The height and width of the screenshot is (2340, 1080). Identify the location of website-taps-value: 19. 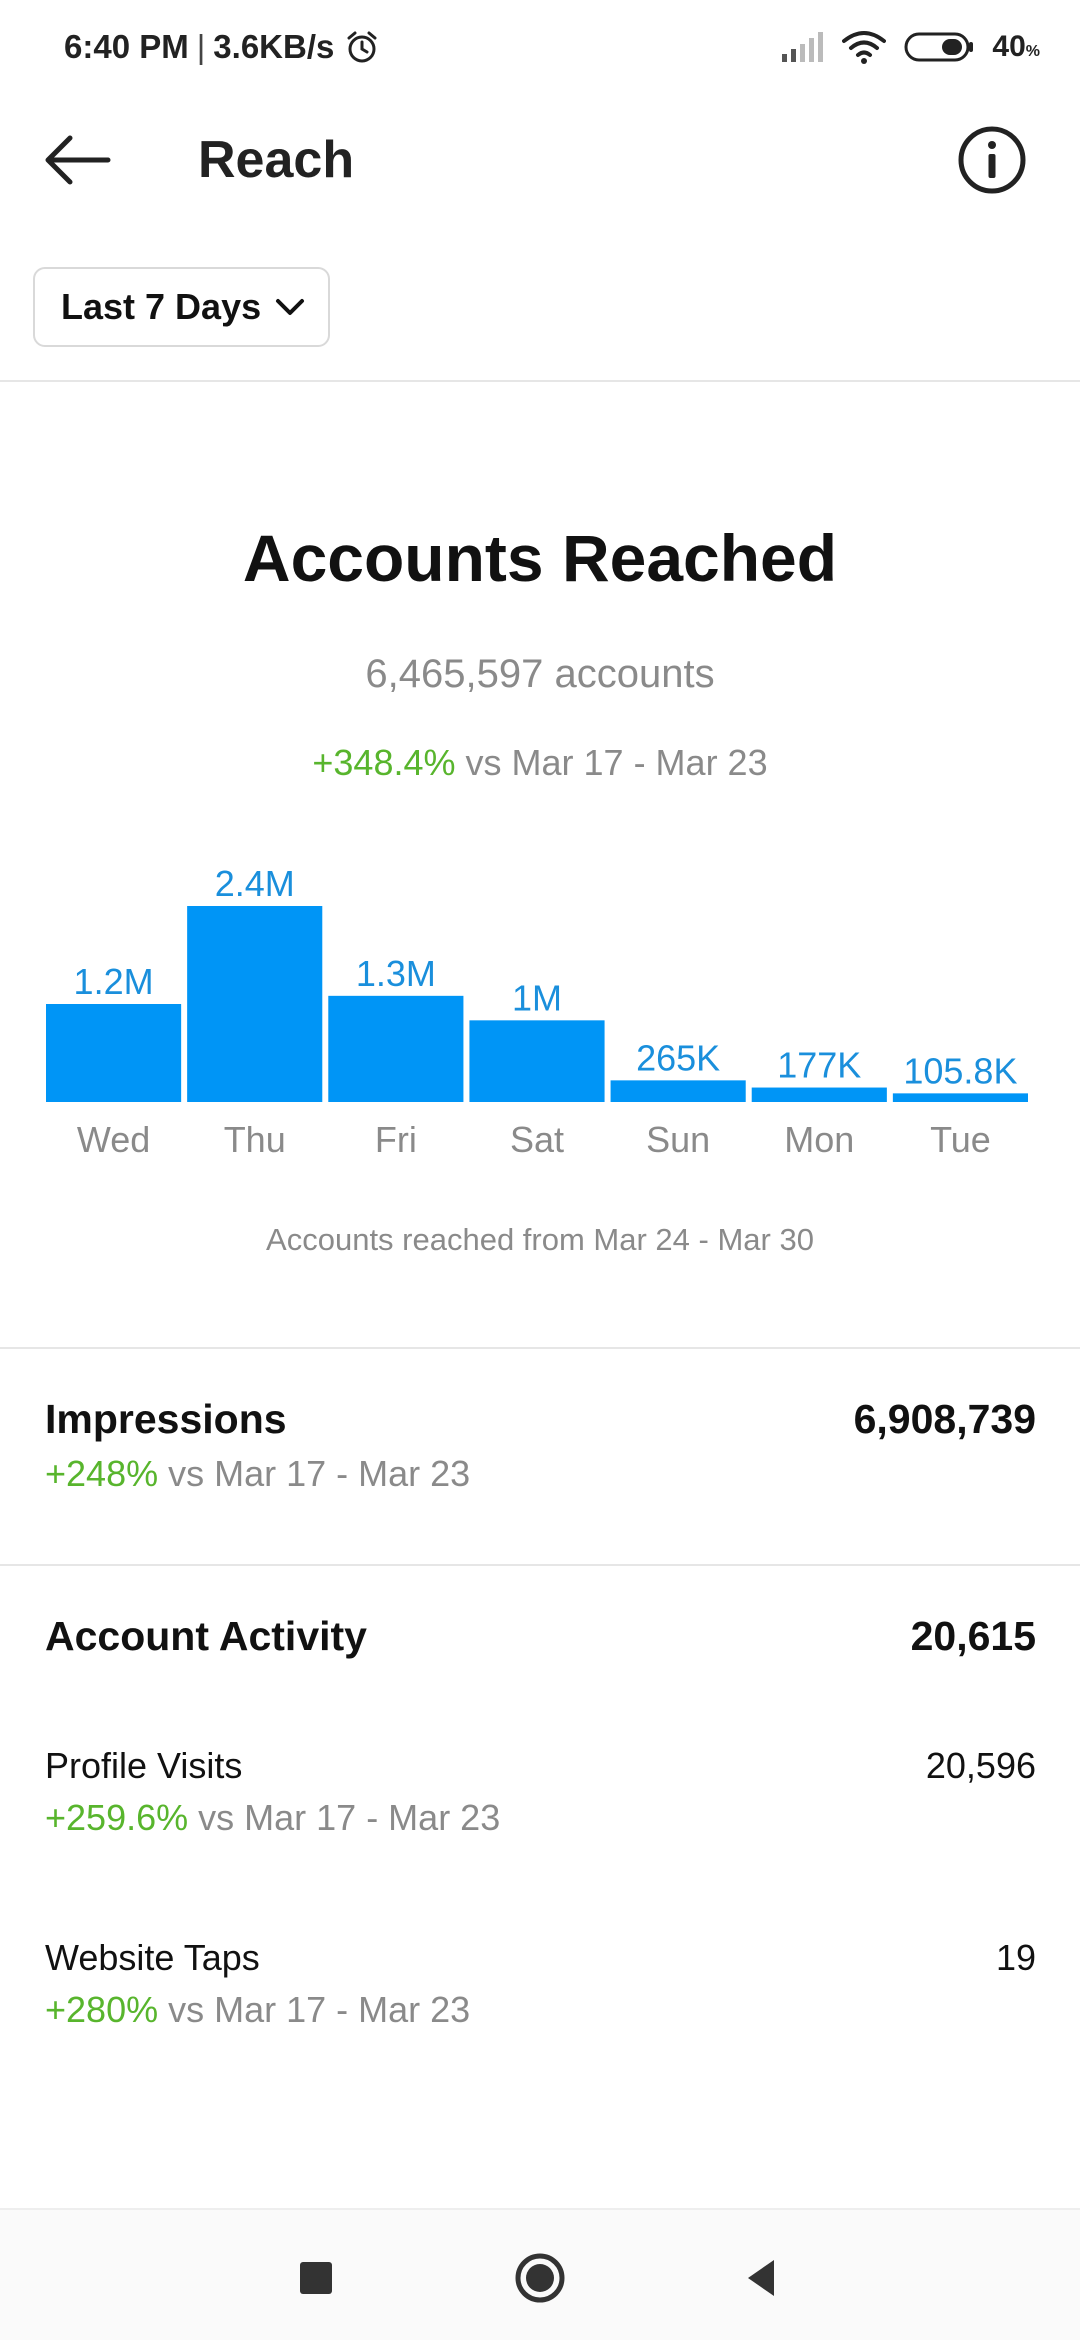
(1015, 1957).